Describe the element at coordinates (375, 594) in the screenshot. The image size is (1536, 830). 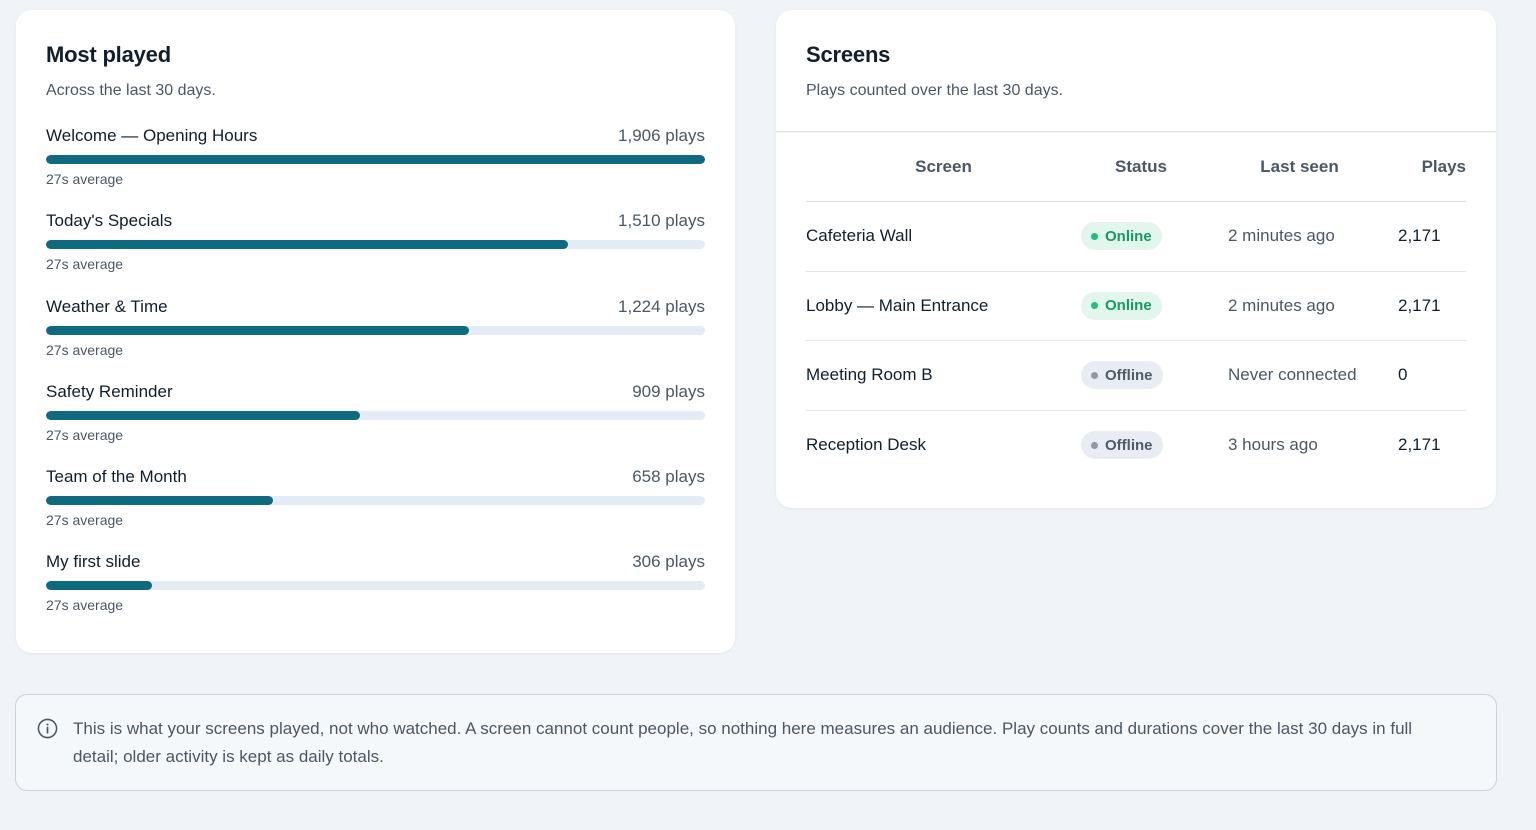
I see `most-played-item: My first slide 306 plays 27s average` at that location.